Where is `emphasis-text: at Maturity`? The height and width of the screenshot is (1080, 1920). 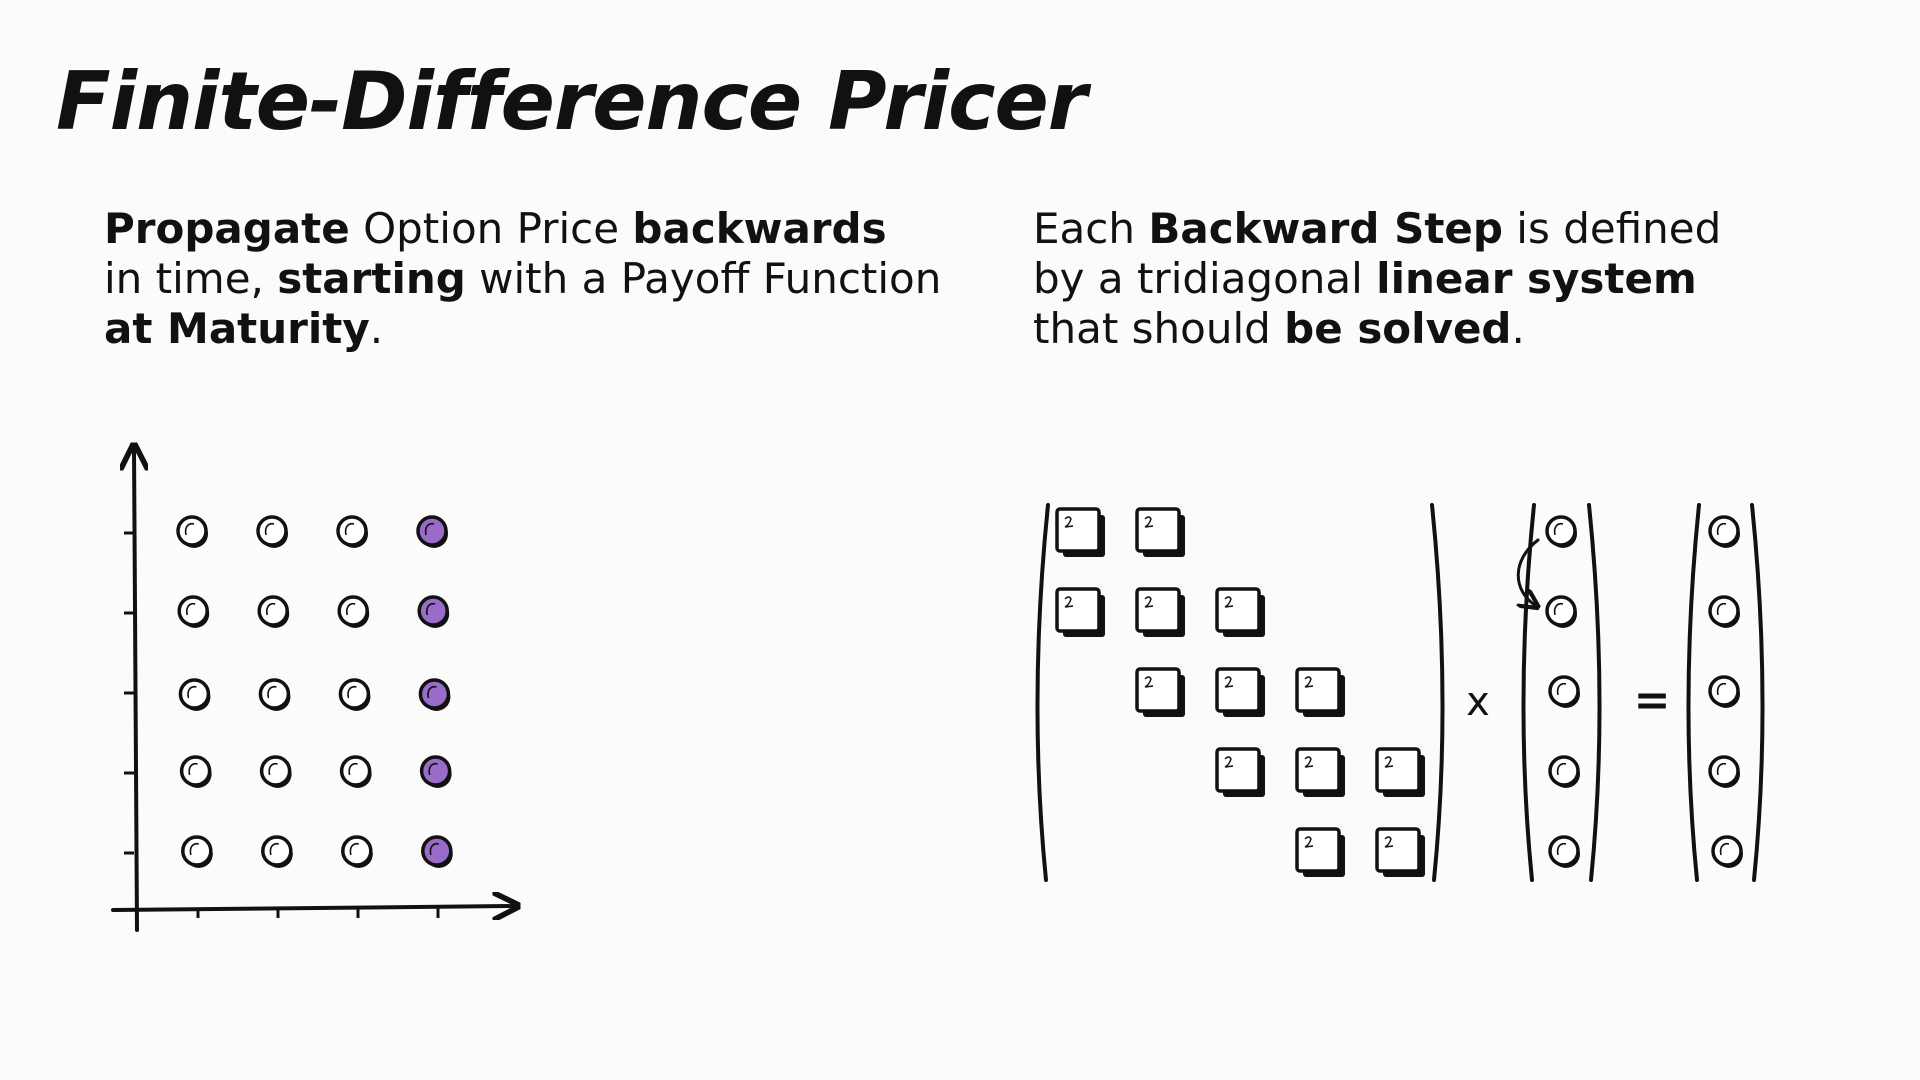
emphasis-text: at Maturity is located at coordinates (237, 328).